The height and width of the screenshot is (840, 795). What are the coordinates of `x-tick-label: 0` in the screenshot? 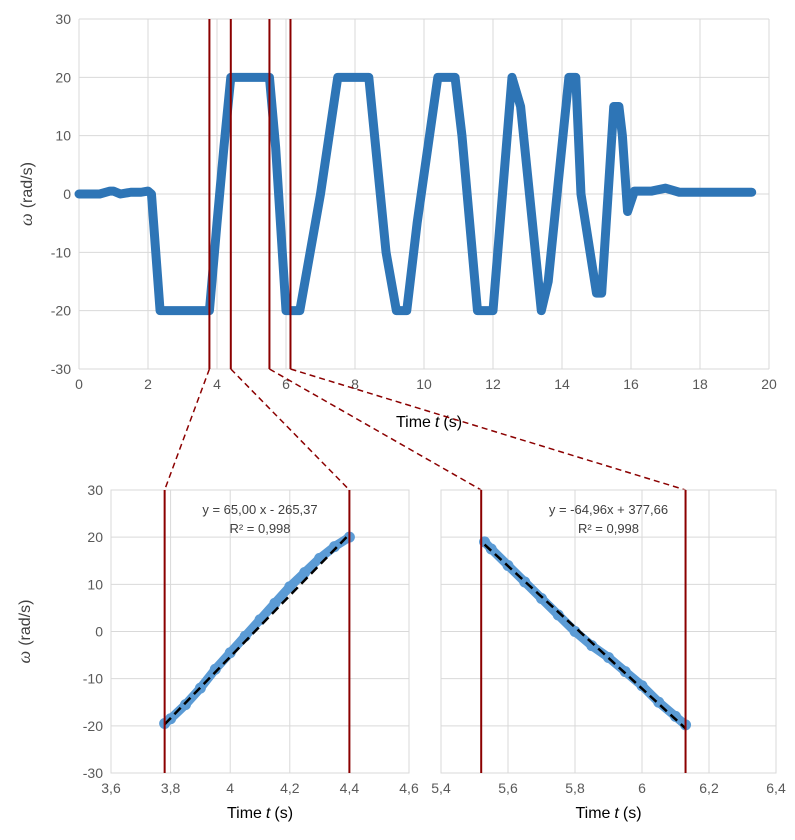 It's located at (79, 384).